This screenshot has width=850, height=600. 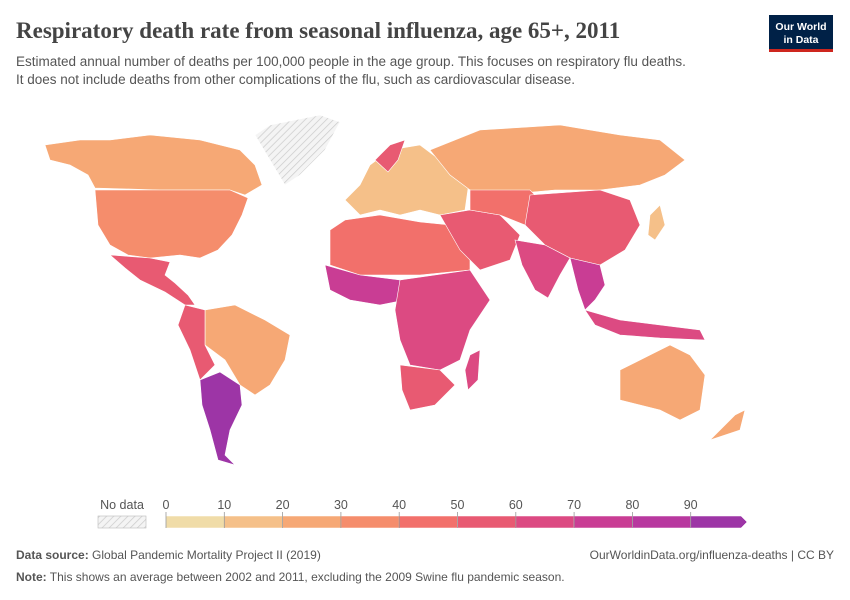 What do you see at coordinates (399, 505) in the screenshot?
I see `legend-tick-label: 40` at bounding box center [399, 505].